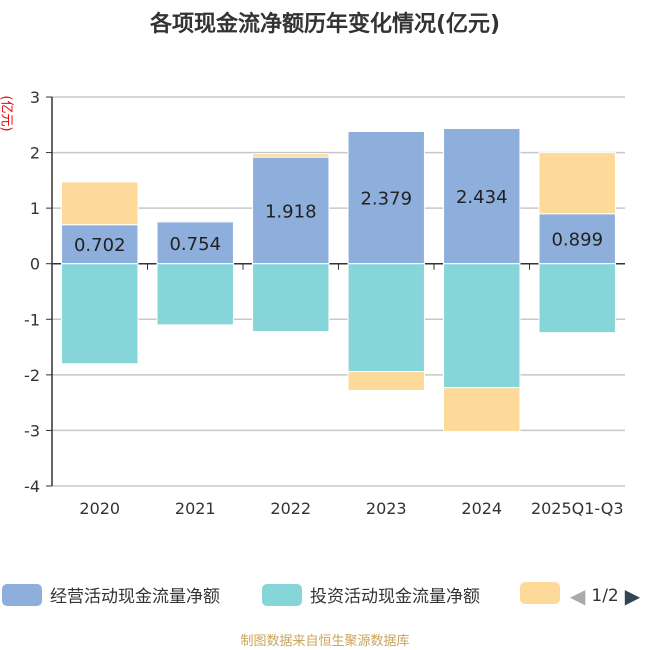 This screenshot has width=650, height=650. Describe the element at coordinates (35, 153) in the screenshot. I see `y-tick-label: 2` at that location.